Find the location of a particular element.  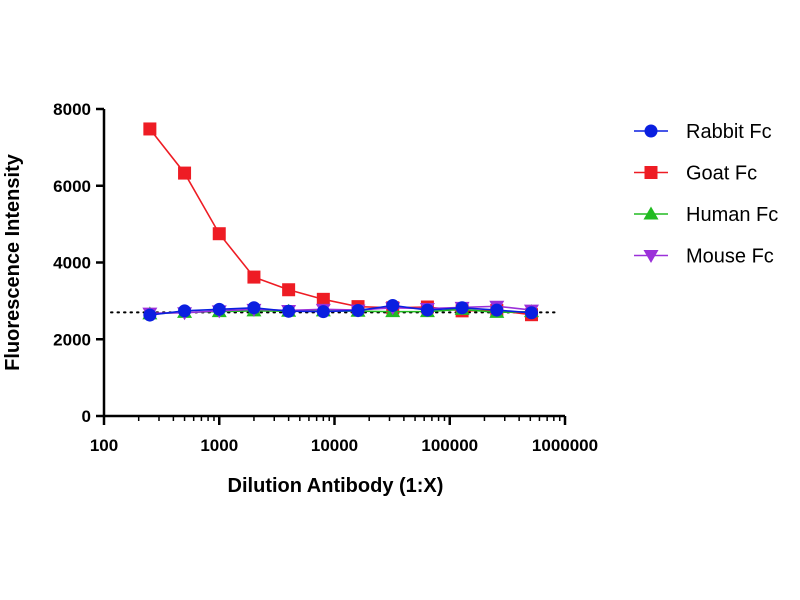

y-tick-label: 2000 is located at coordinates (72, 339).